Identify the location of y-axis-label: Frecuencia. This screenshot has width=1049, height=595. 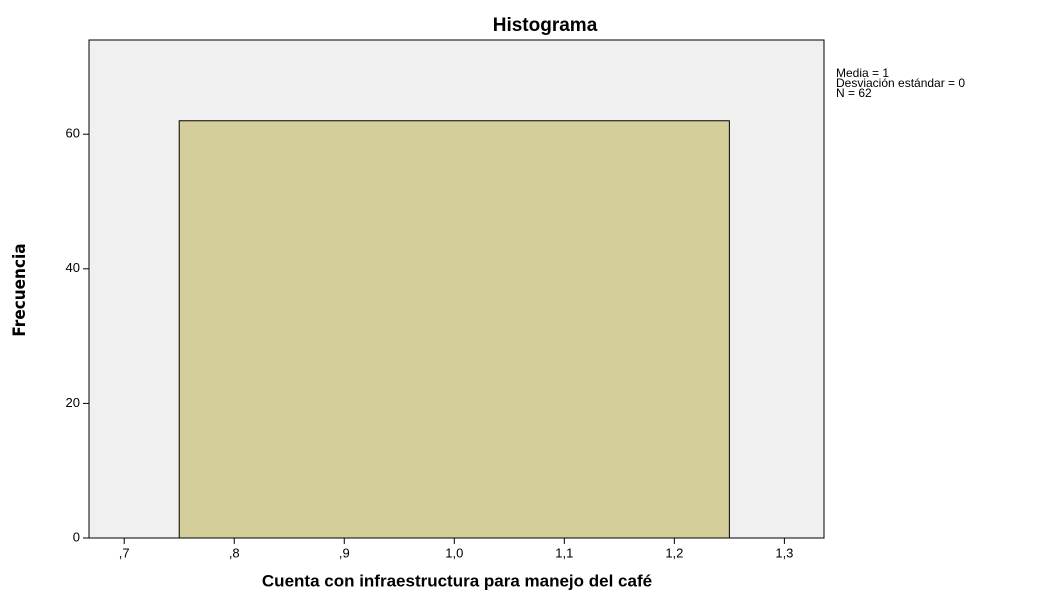
(20, 289).